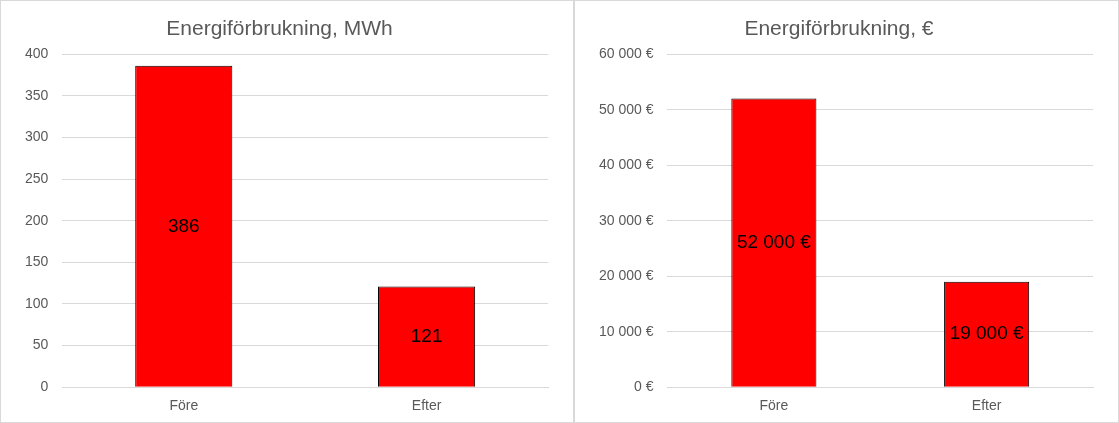 The height and width of the screenshot is (423, 1119). What do you see at coordinates (37, 261) in the screenshot?
I see `y-tick-label: 150` at bounding box center [37, 261].